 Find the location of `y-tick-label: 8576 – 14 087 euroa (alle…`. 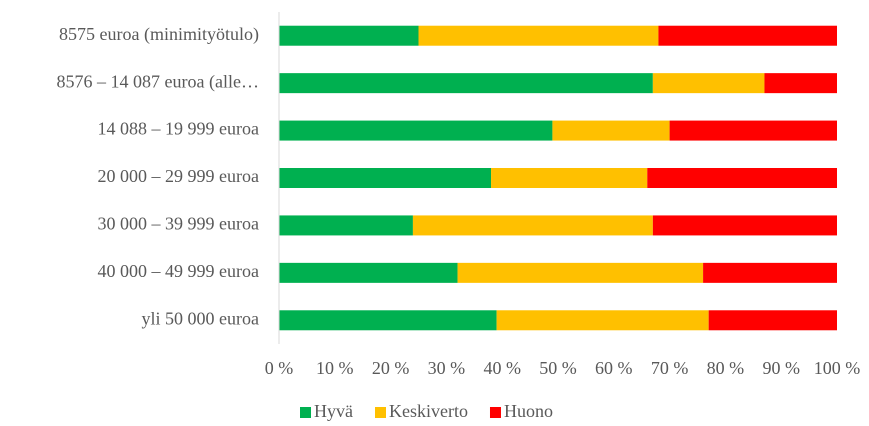

y-tick-label: 8576 – 14 087 euroa (alle… is located at coordinates (158, 81).